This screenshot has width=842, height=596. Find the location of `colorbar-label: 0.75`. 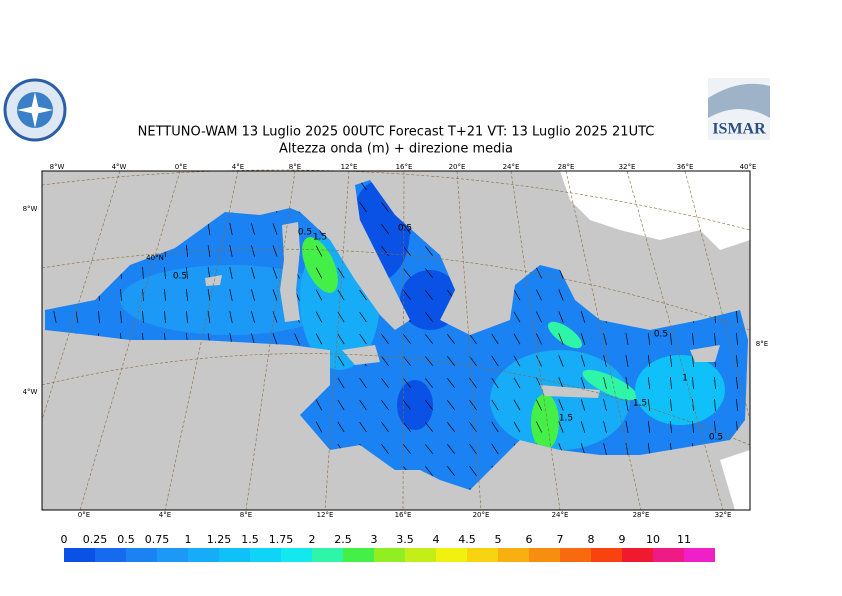

colorbar-label: 0.75 is located at coordinates (157, 539).